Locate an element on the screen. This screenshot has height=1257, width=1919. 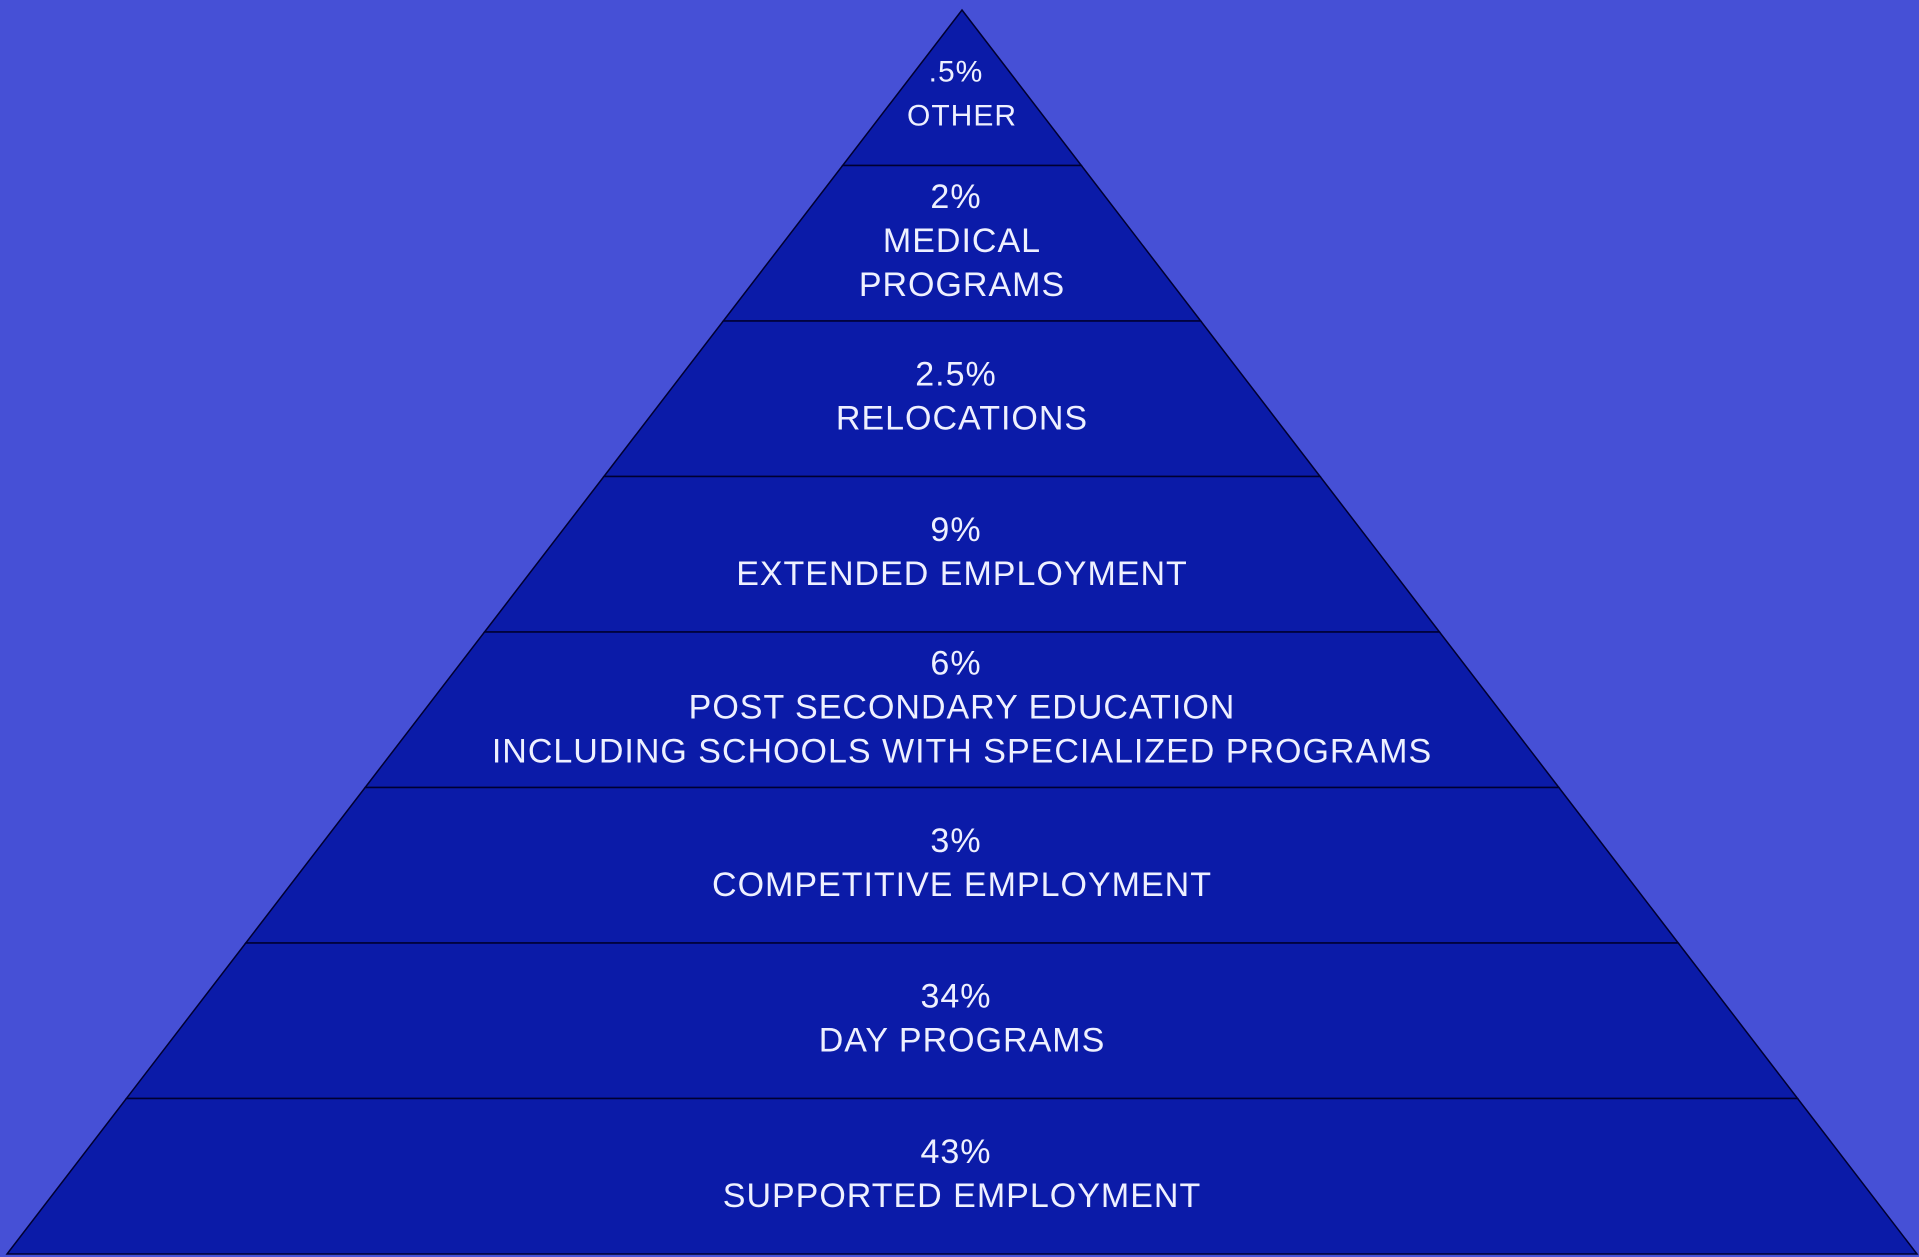
level-label: OTHER is located at coordinates (962, 116).